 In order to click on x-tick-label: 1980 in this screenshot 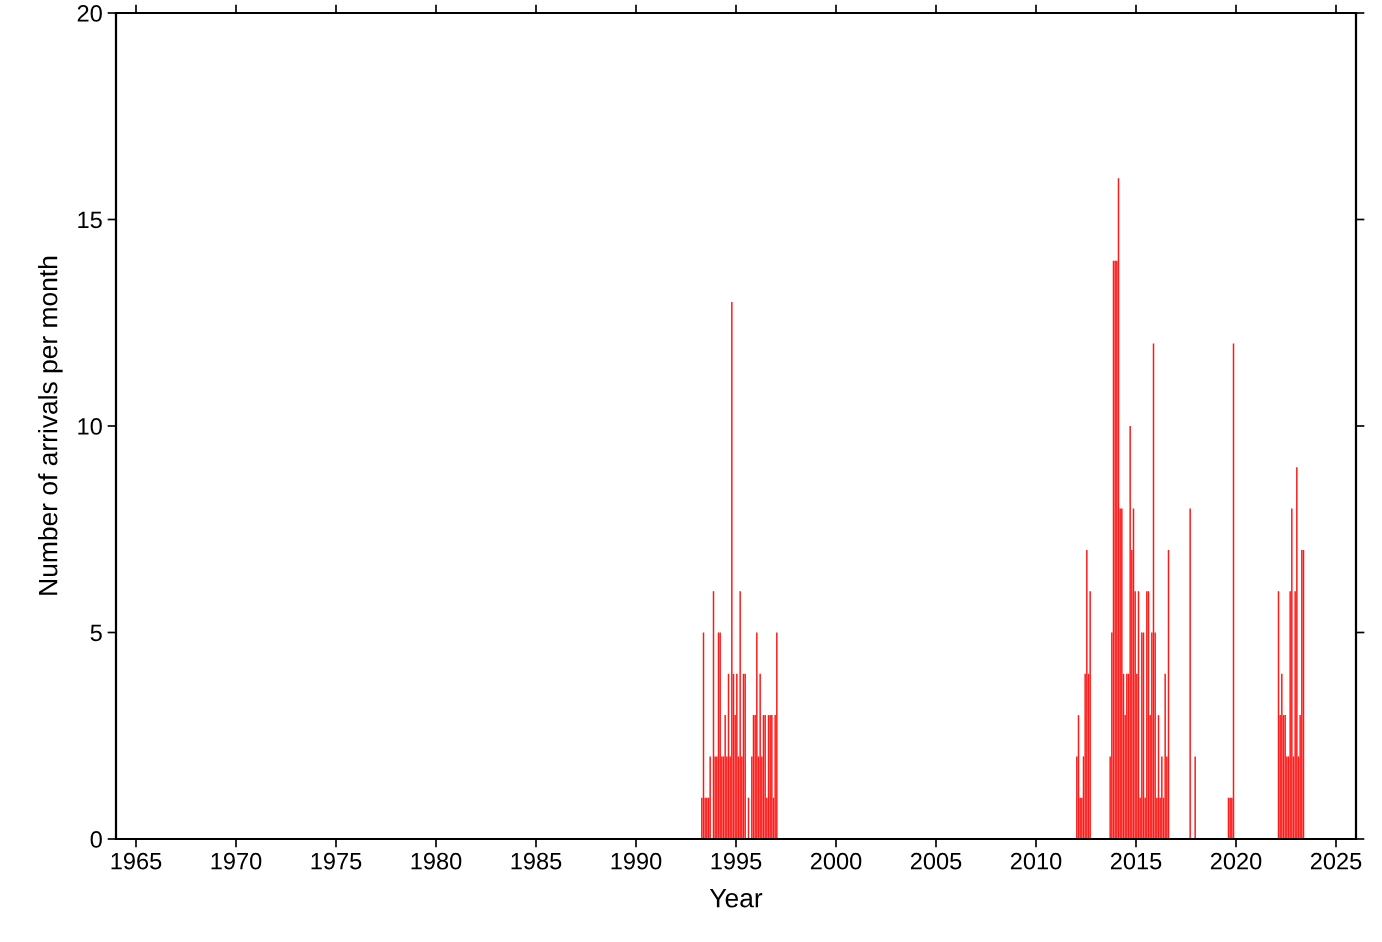, I will do `click(436, 861)`.